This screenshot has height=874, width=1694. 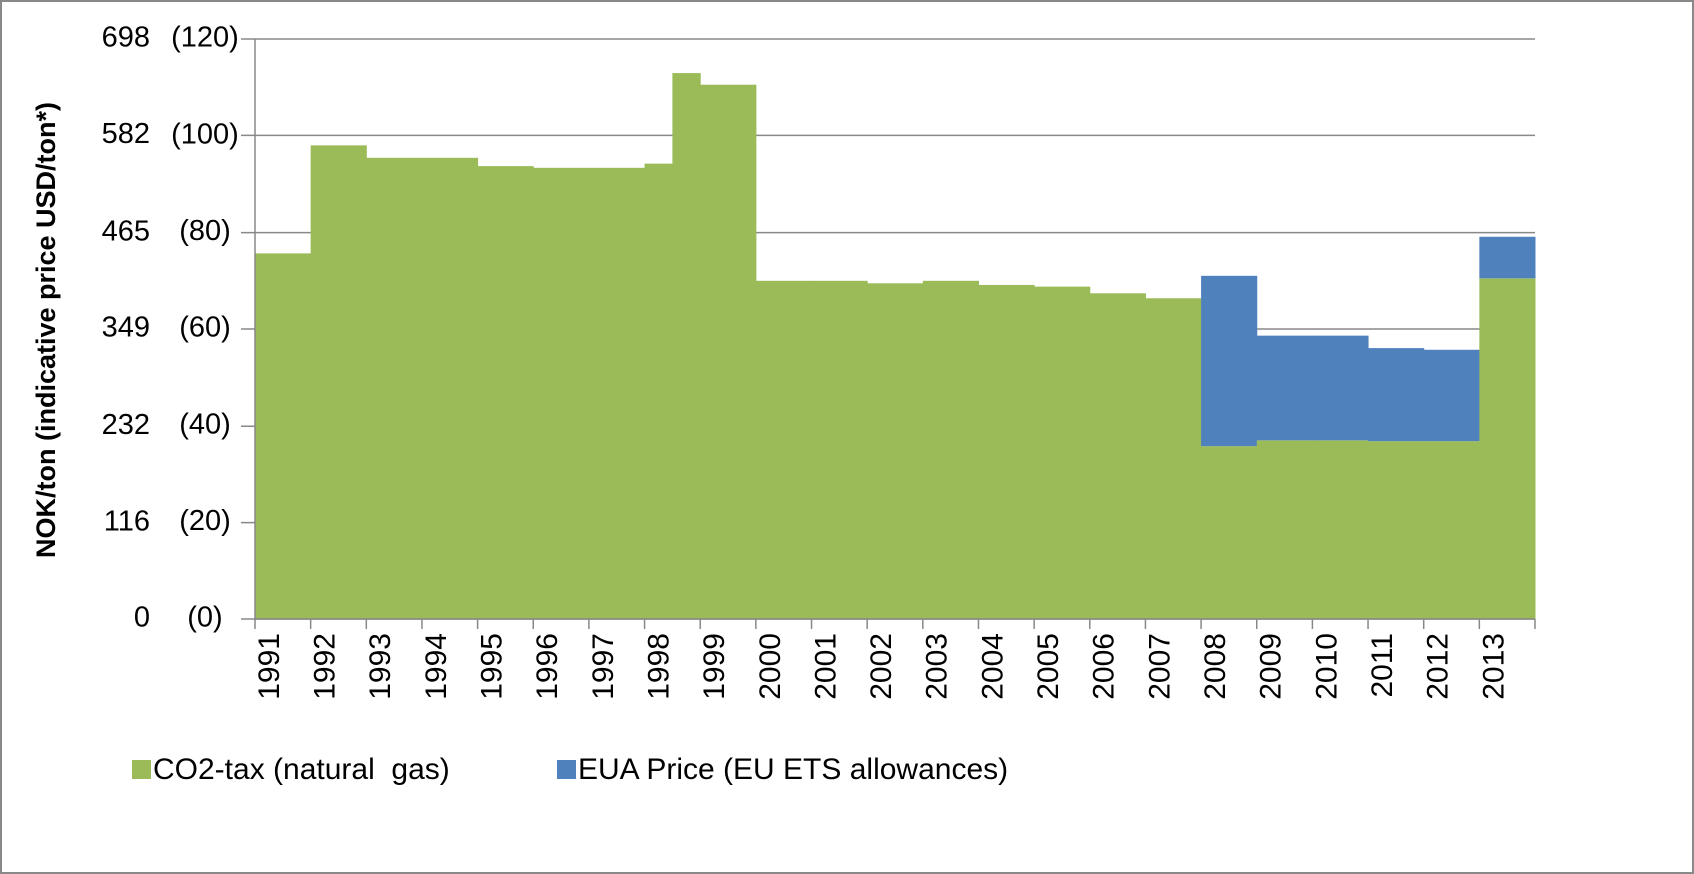 What do you see at coordinates (436, 666) in the screenshot?
I see `x-tick-label: 1994` at bounding box center [436, 666].